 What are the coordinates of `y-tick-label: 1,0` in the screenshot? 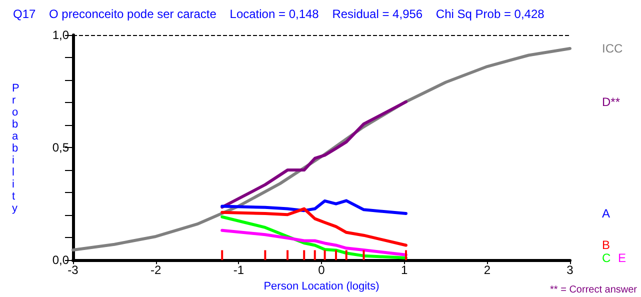 It's located at (61, 35).